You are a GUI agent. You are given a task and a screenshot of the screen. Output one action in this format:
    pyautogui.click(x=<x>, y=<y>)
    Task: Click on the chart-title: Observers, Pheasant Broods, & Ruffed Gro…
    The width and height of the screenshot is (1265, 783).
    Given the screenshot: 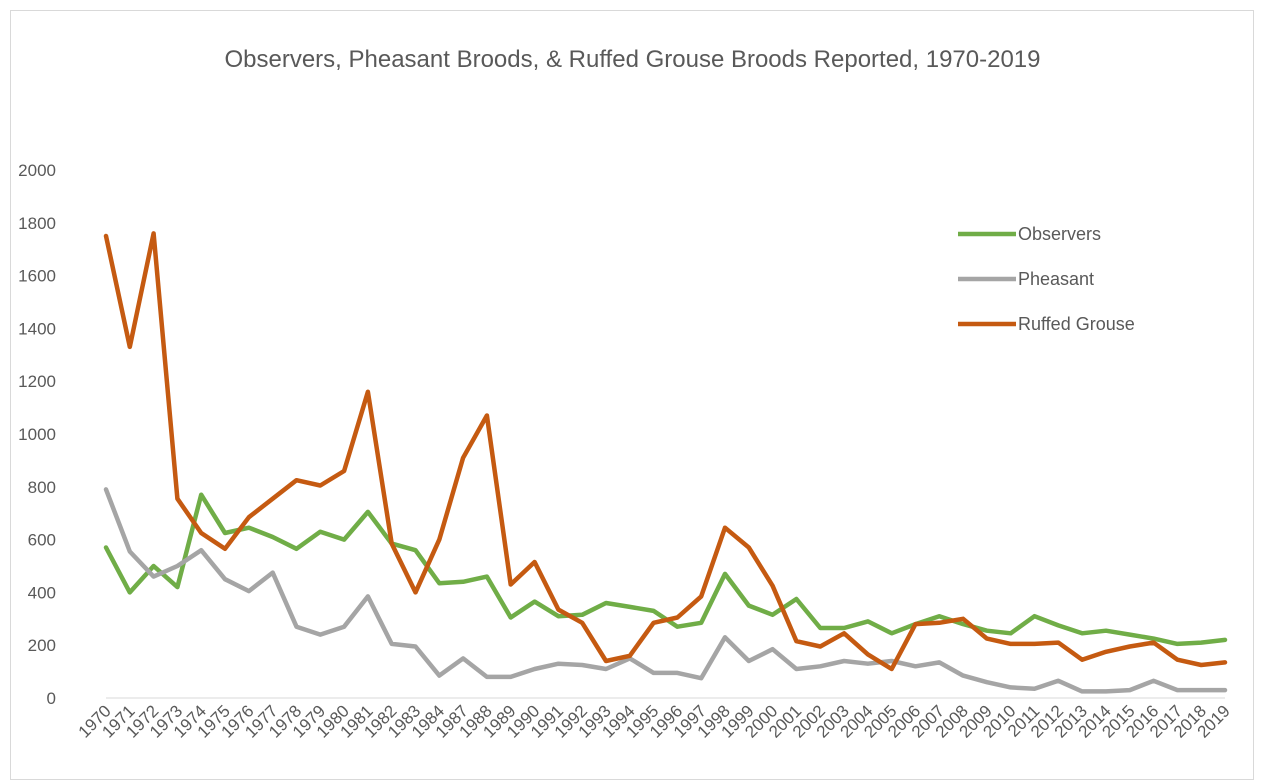 What is the action you would take?
    pyautogui.click(x=632, y=59)
    